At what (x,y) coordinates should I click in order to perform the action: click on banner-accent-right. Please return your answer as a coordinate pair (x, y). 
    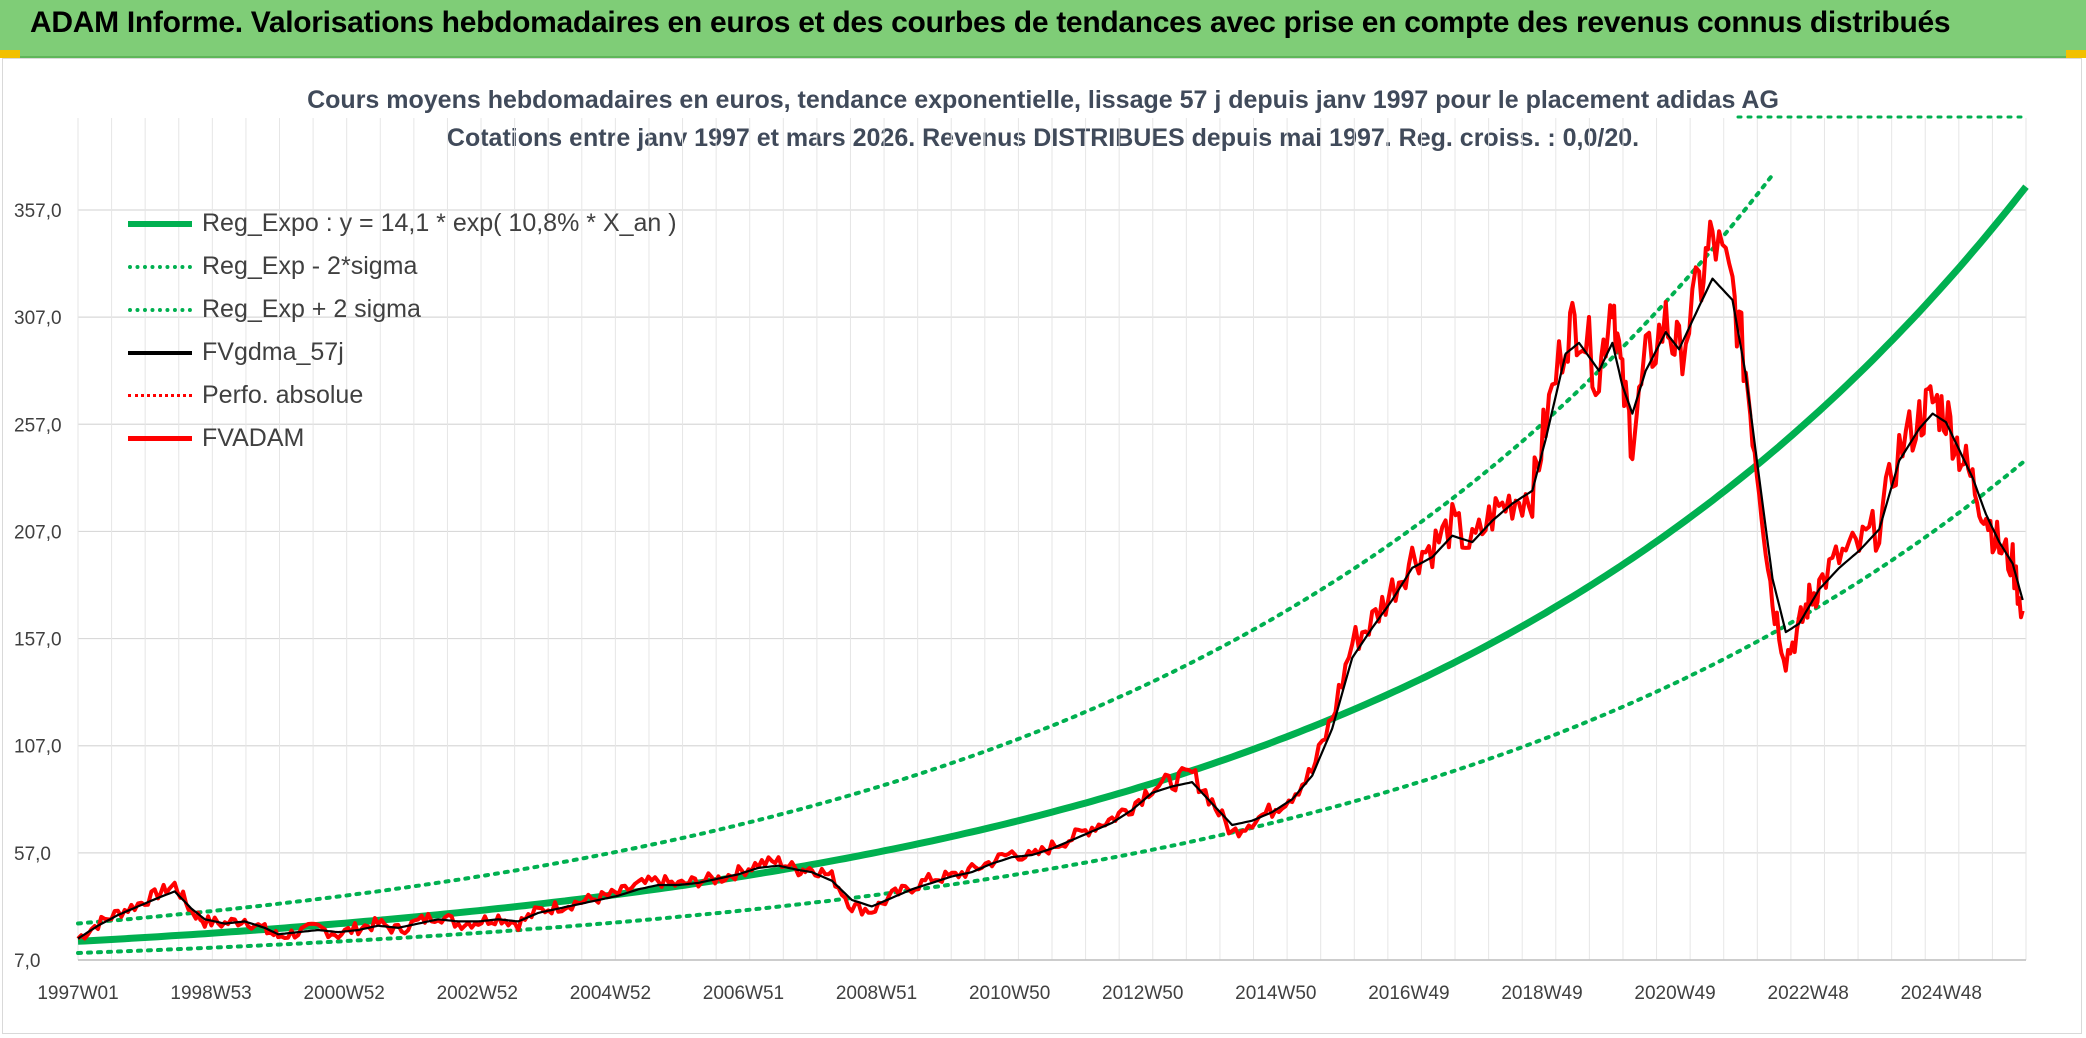
    Looking at the image, I should click on (2076, 54).